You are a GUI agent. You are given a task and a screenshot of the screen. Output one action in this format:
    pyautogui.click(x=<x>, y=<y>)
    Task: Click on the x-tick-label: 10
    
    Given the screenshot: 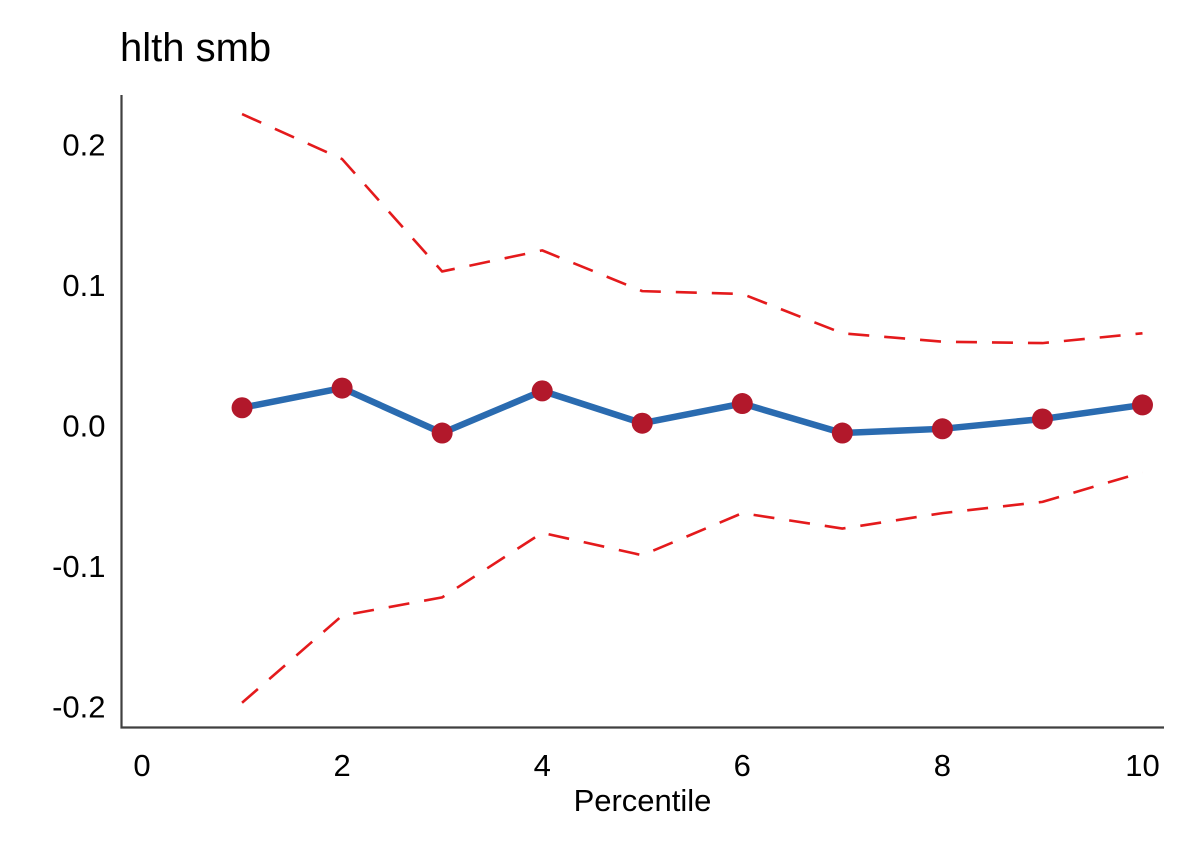 What is the action you would take?
    pyautogui.click(x=1142, y=765)
    